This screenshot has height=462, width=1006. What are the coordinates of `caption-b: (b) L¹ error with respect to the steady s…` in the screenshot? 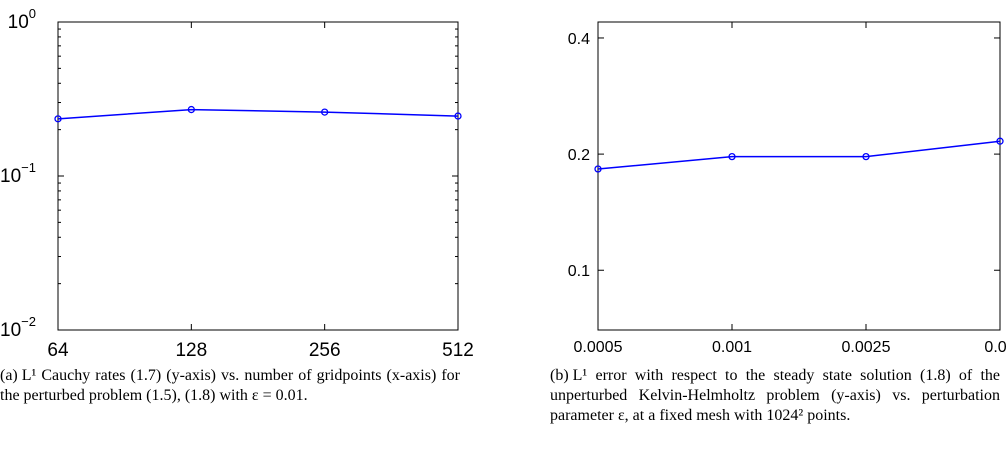 It's located at (775, 396).